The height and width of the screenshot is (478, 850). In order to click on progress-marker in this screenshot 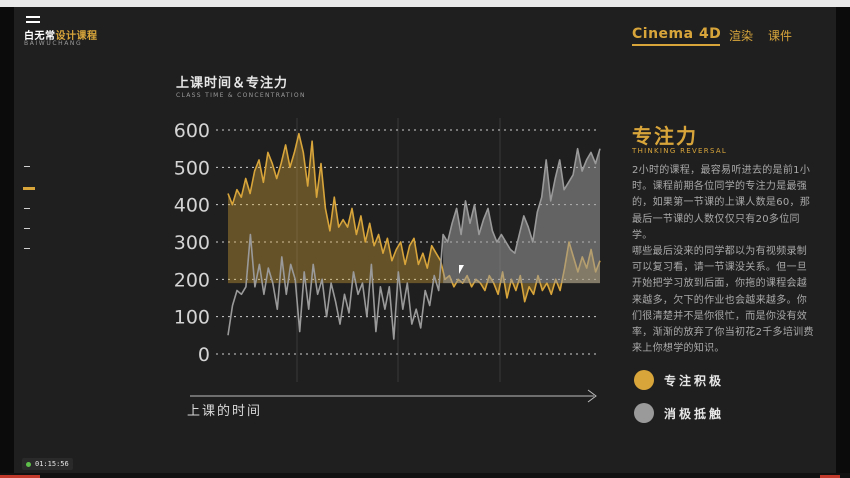, I will do `click(830, 476)`.